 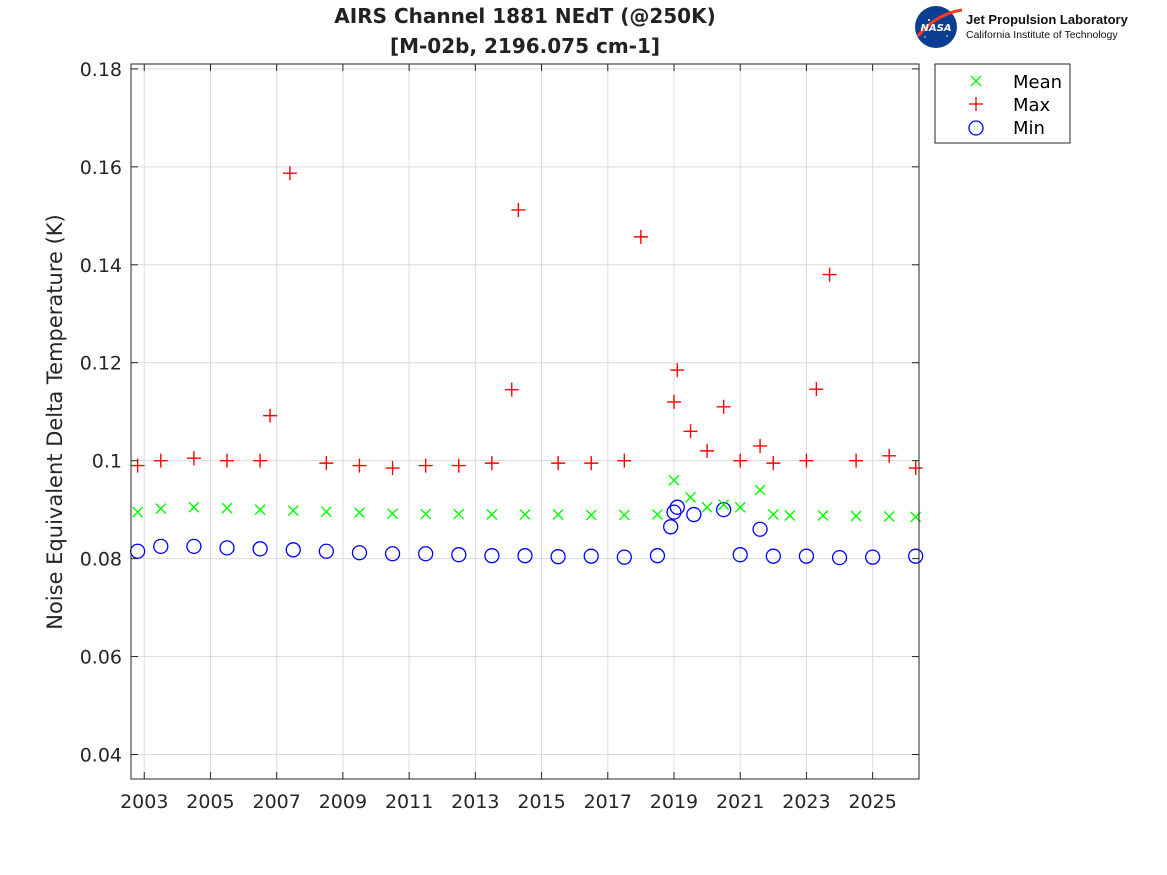 What do you see at coordinates (210, 802) in the screenshot?
I see `x-tick-label: 2005` at bounding box center [210, 802].